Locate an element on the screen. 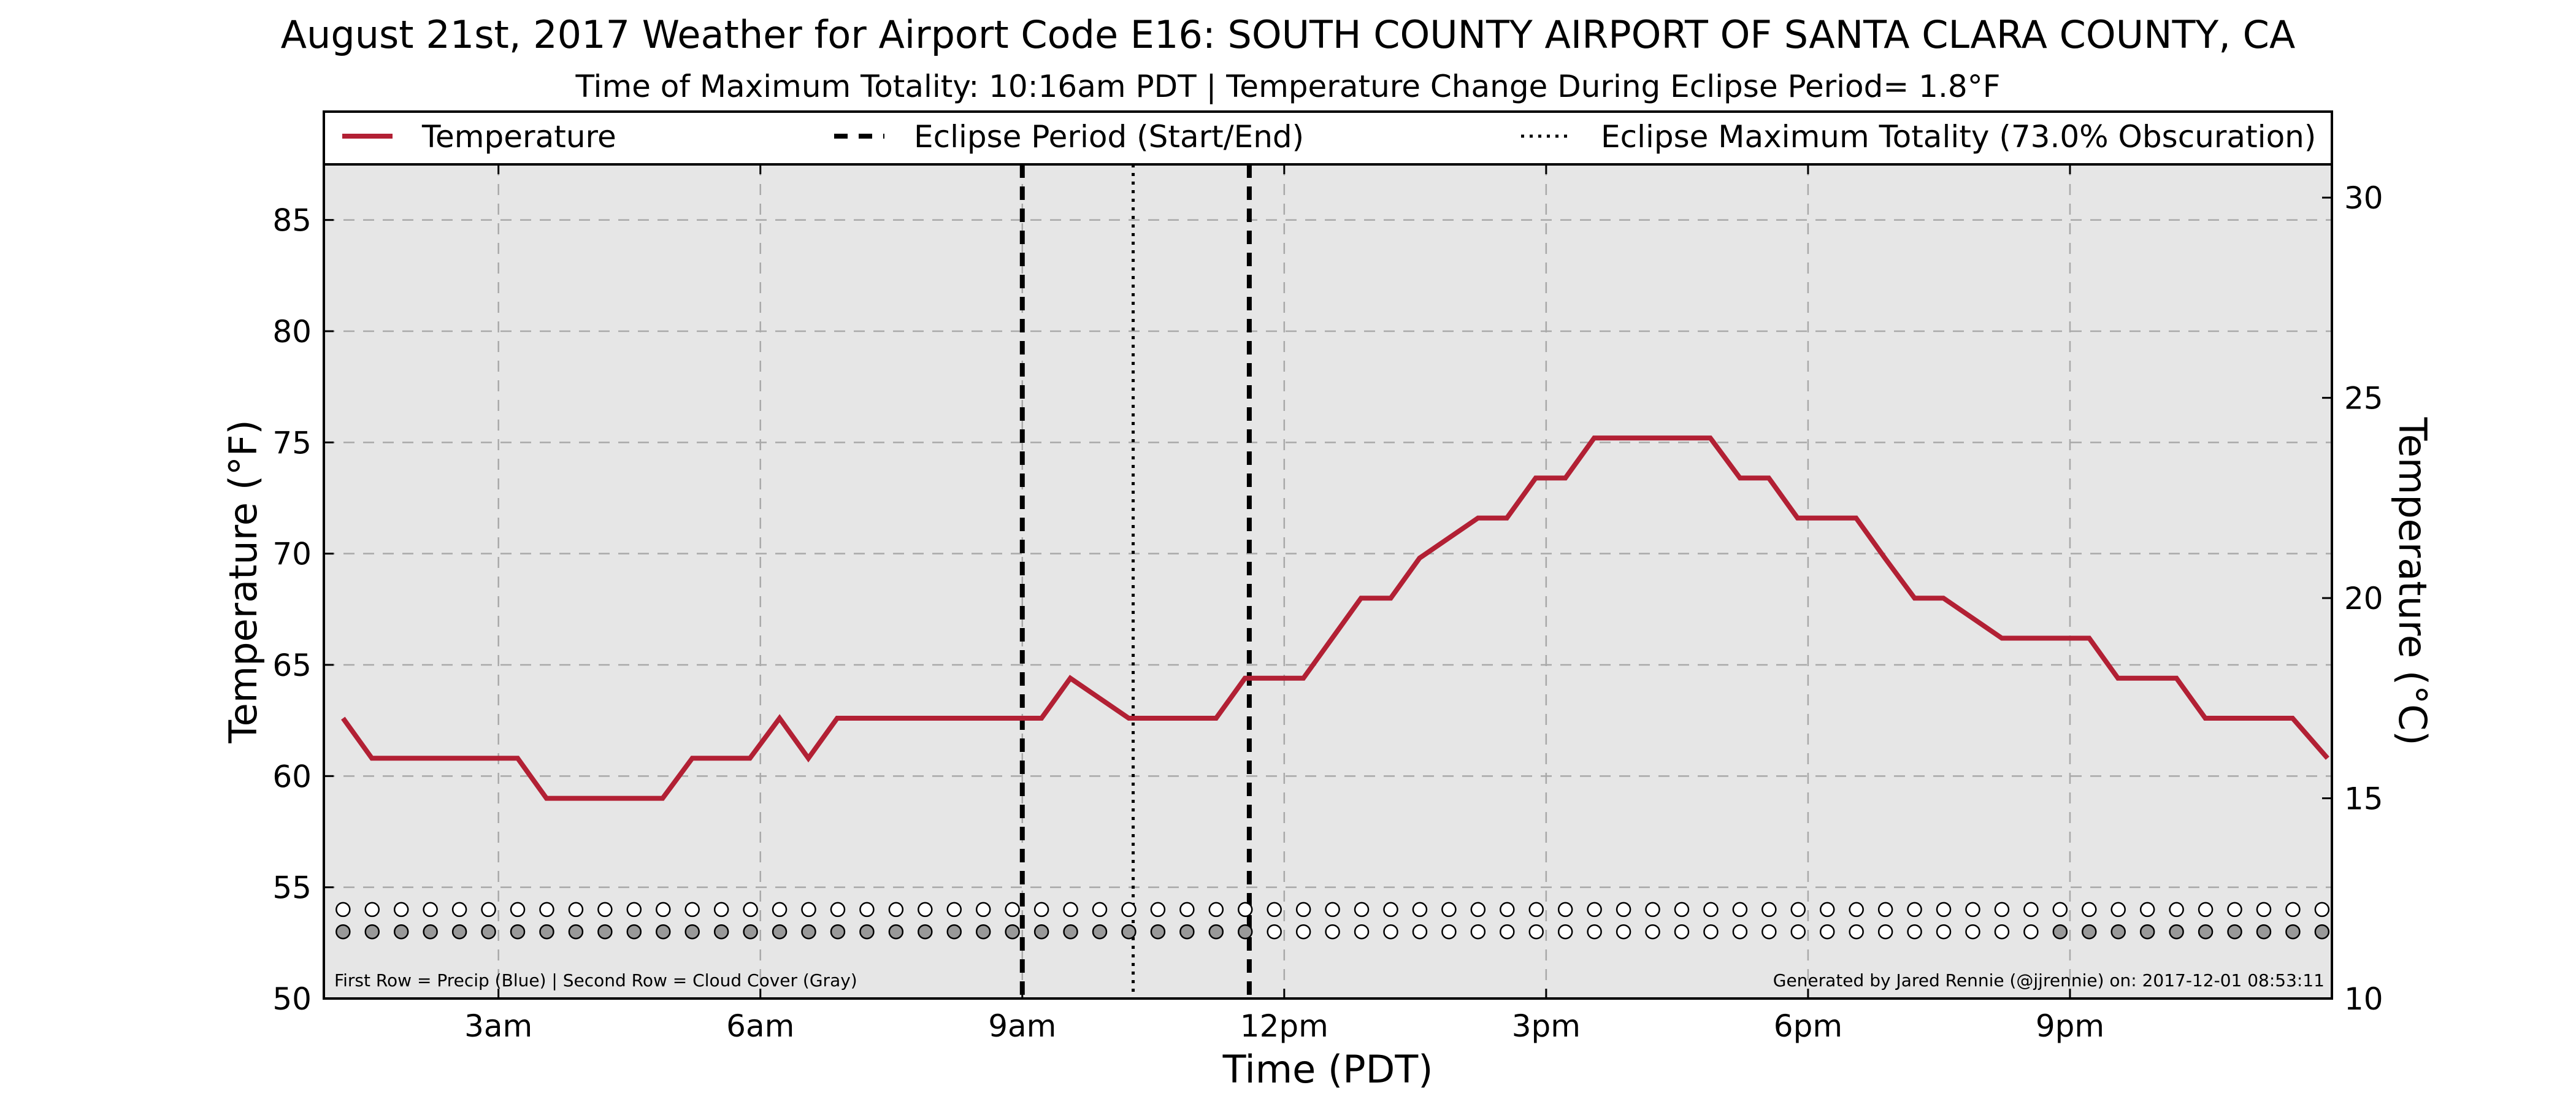  y-right-axis-label: Temperature (°C) is located at coordinates (2412, 580).